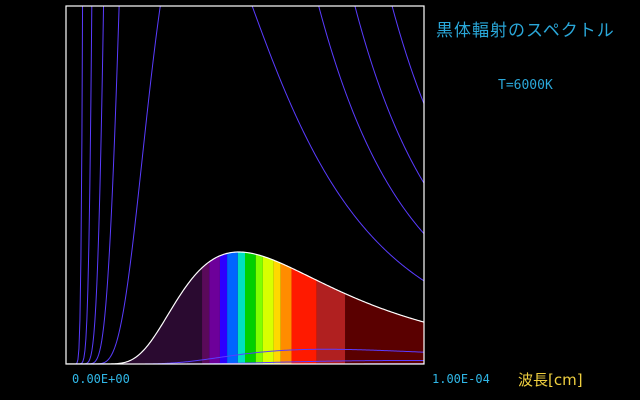 The height and width of the screenshot is (400, 640). I want to click on infrared-region, so click(384, 328).